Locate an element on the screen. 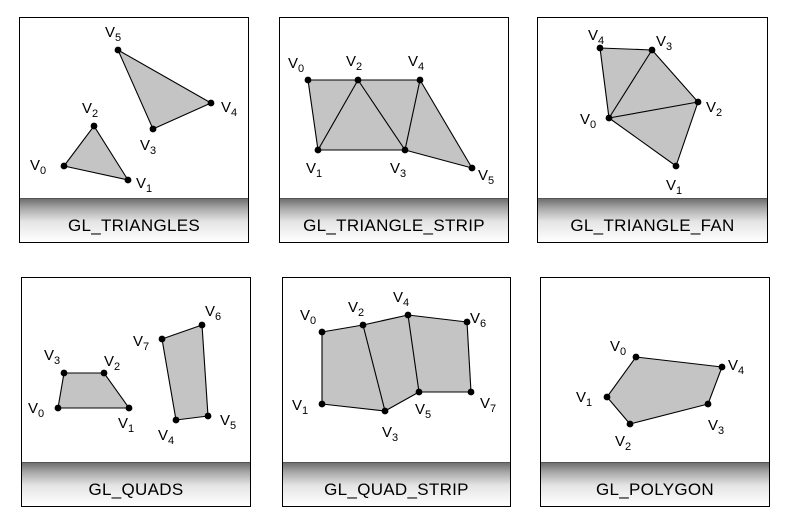 Image resolution: width=789 pixels, height=517 pixels. primitive-label: GL_TRIANGLE_STRIP is located at coordinates (394, 225).